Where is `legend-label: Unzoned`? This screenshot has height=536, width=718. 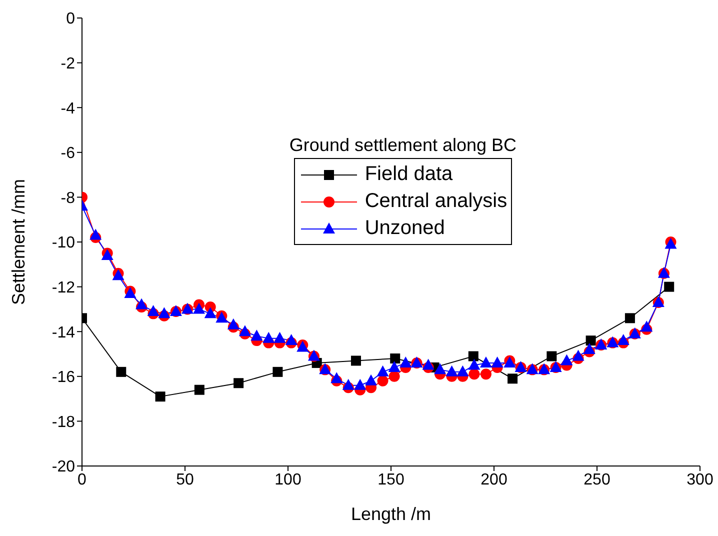
legend-label: Unzoned is located at coordinates (404, 228).